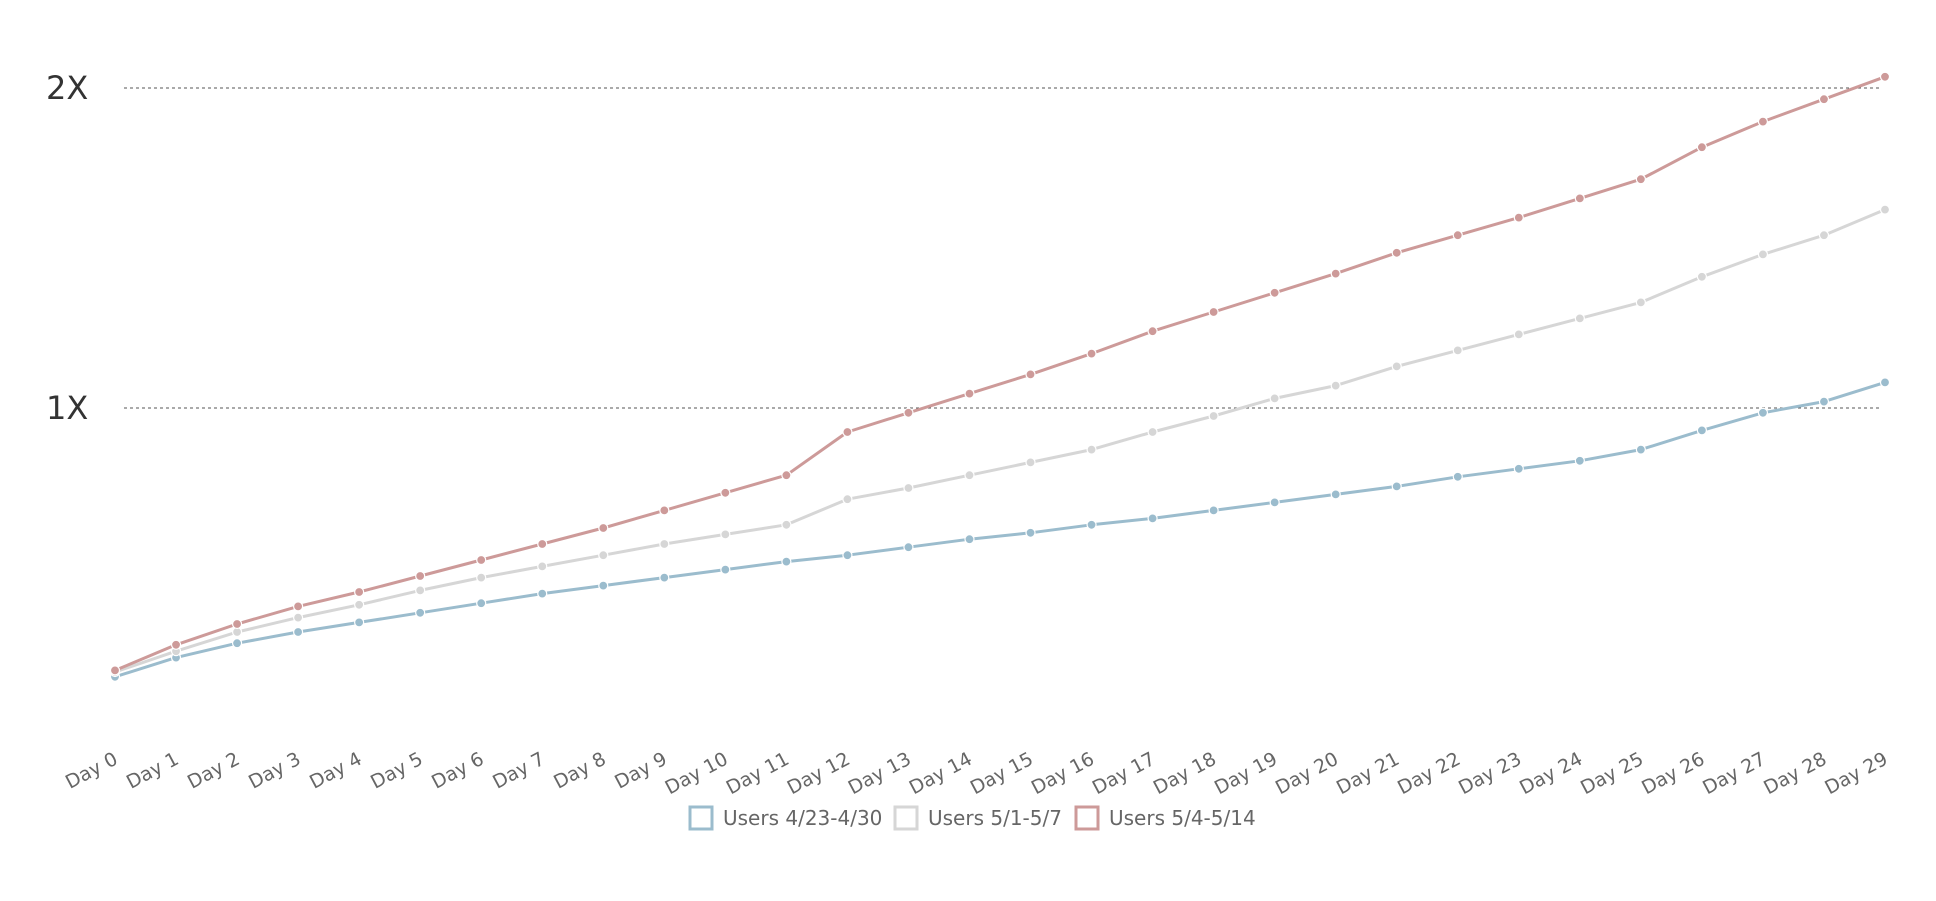 This screenshot has height=901, width=1936. Describe the element at coordinates (1307, 773) in the screenshot. I see `x-tick-label: Day 20` at that location.